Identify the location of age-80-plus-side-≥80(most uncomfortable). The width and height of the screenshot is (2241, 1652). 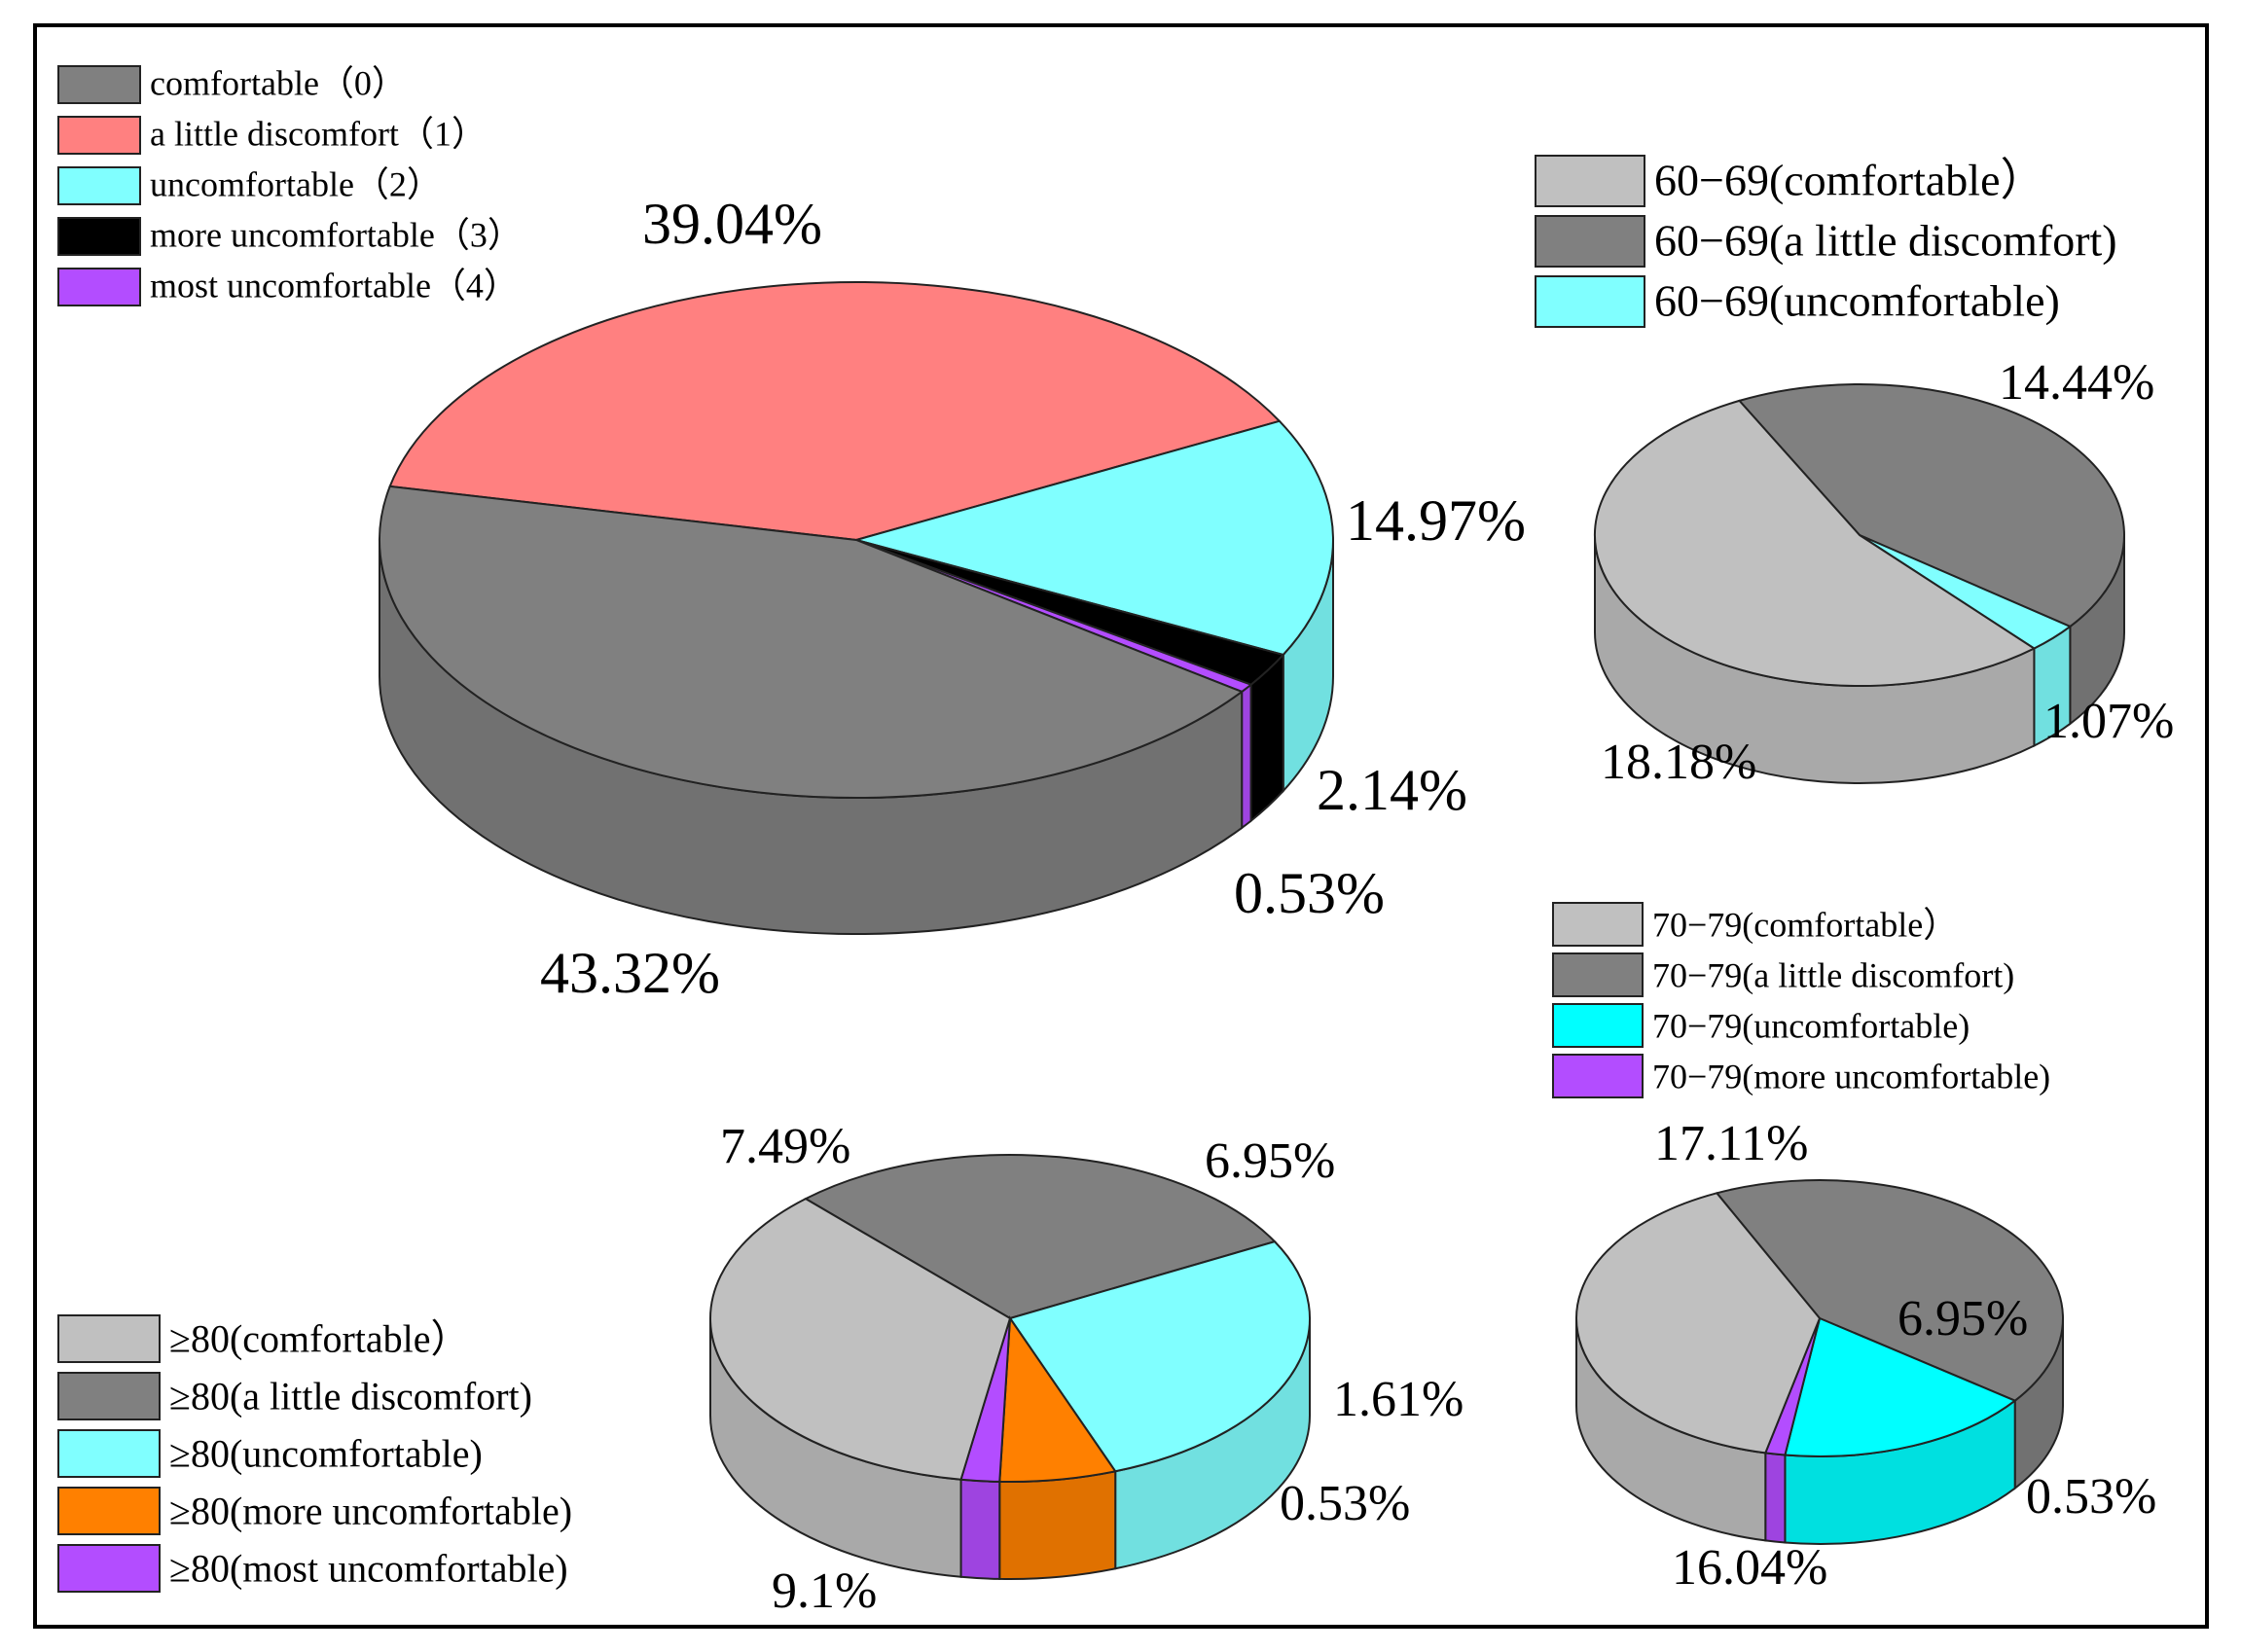
(980, 1529).